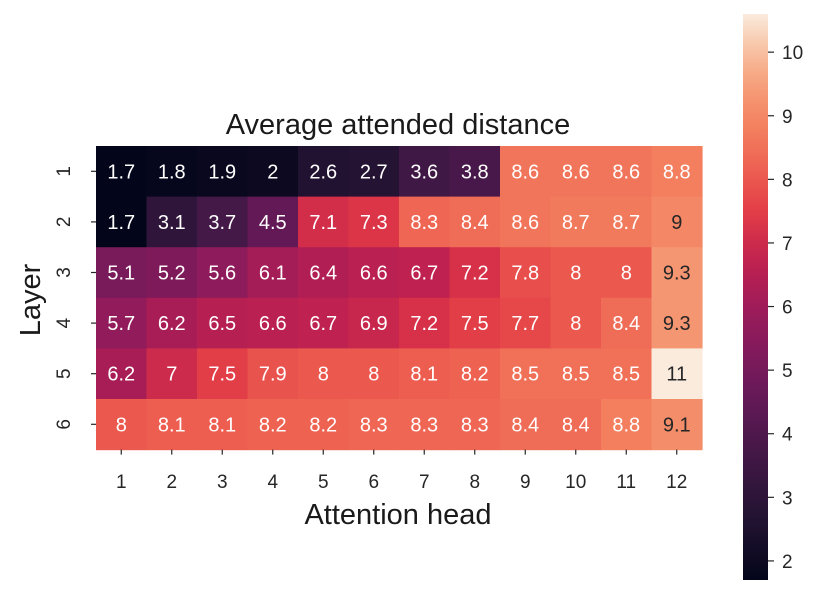 The image size is (831, 597). Describe the element at coordinates (475, 172) in the screenshot. I see `cell-value-label: 3.8` at that location.